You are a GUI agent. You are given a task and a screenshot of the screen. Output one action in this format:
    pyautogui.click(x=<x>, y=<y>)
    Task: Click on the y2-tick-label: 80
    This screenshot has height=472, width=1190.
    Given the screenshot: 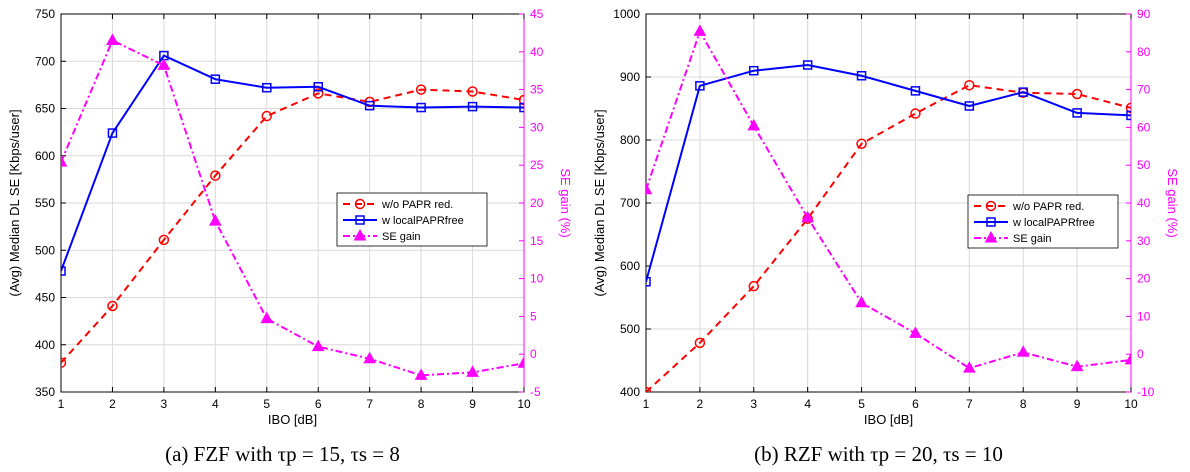 What is the action you would take?
    pyautogui.click(x=1144, y=52)
    